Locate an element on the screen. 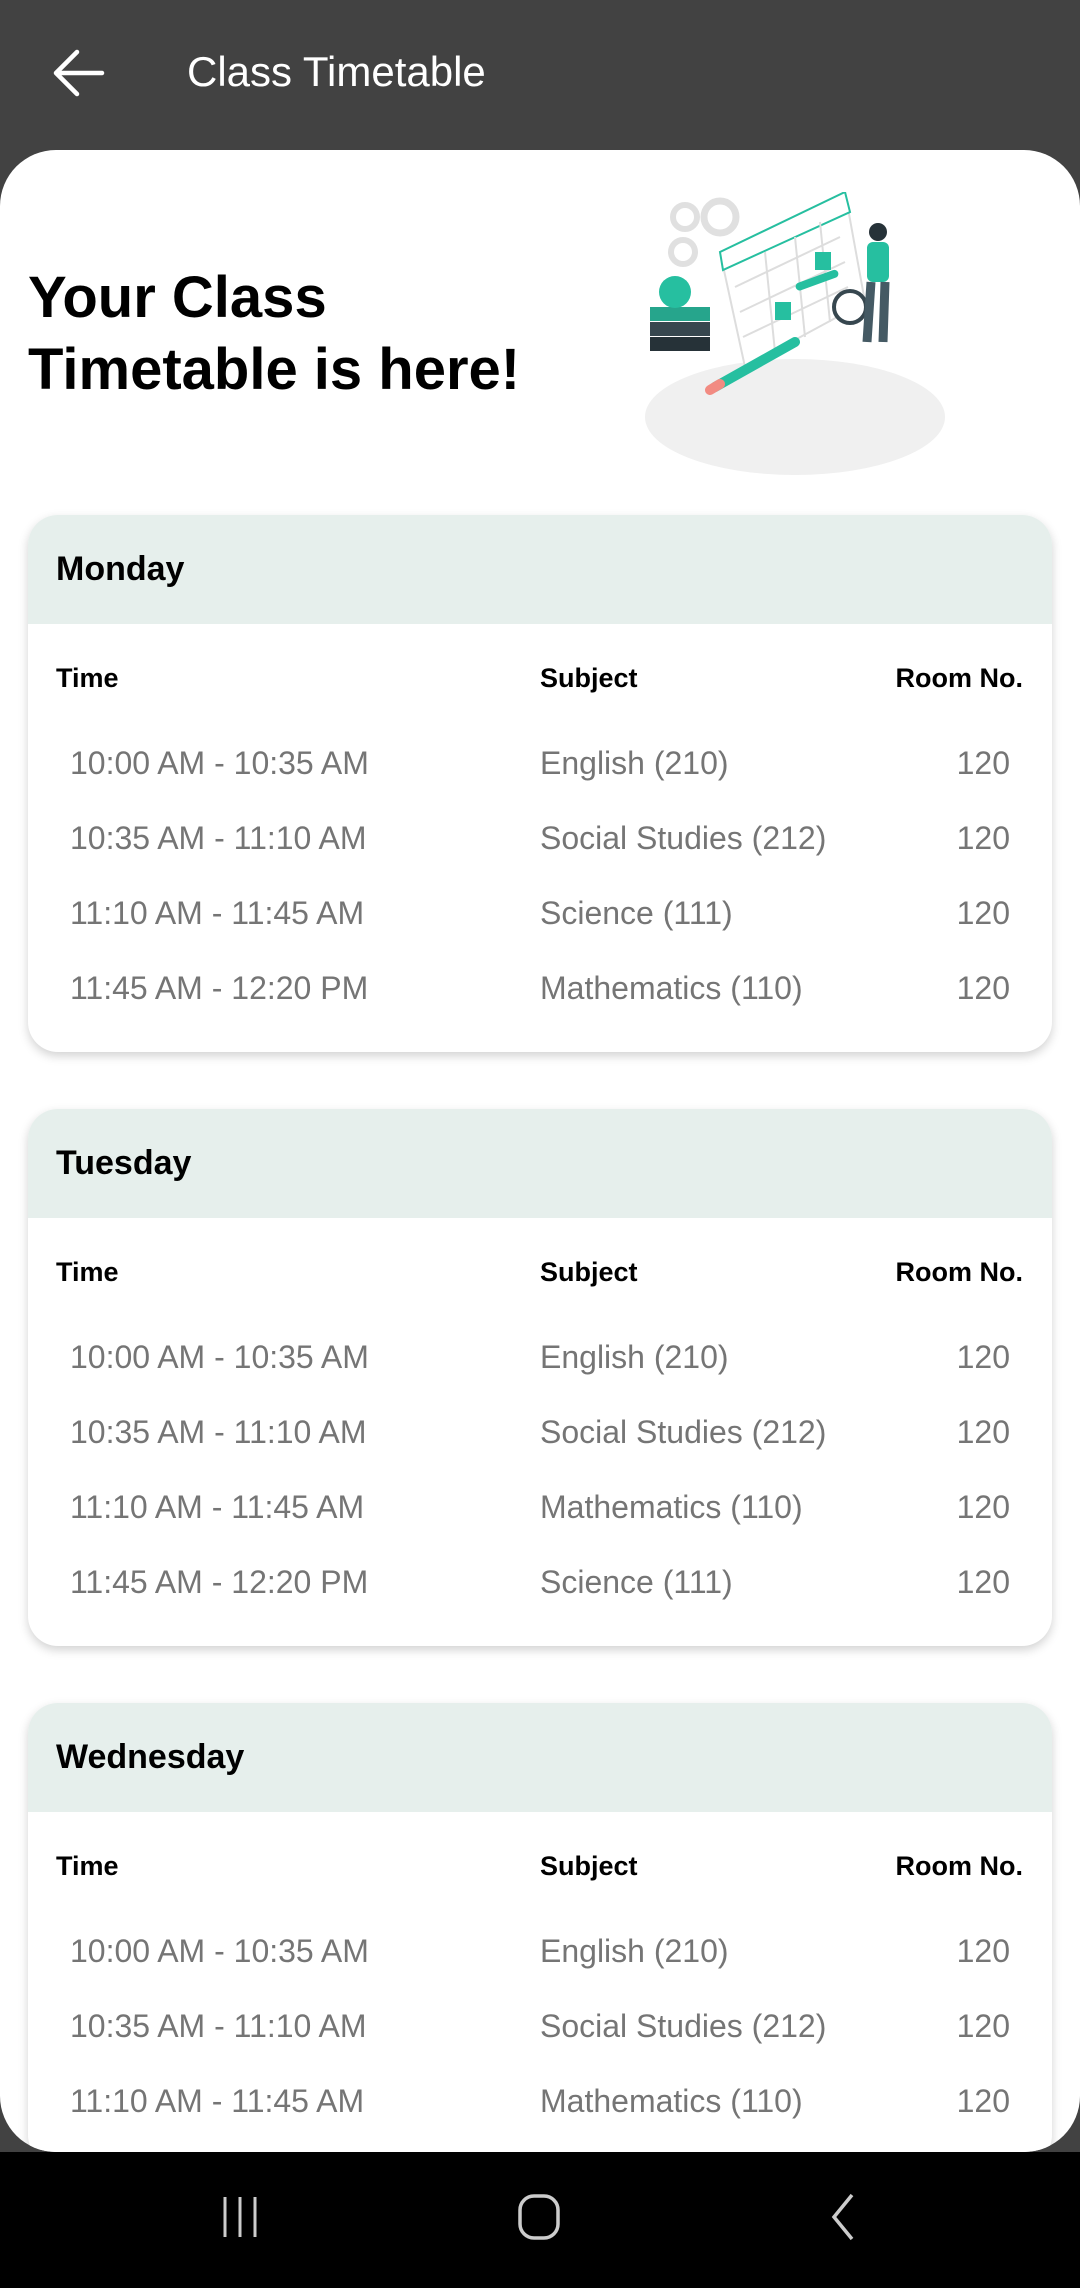  home-icon is located at coordinates (540, 2217).